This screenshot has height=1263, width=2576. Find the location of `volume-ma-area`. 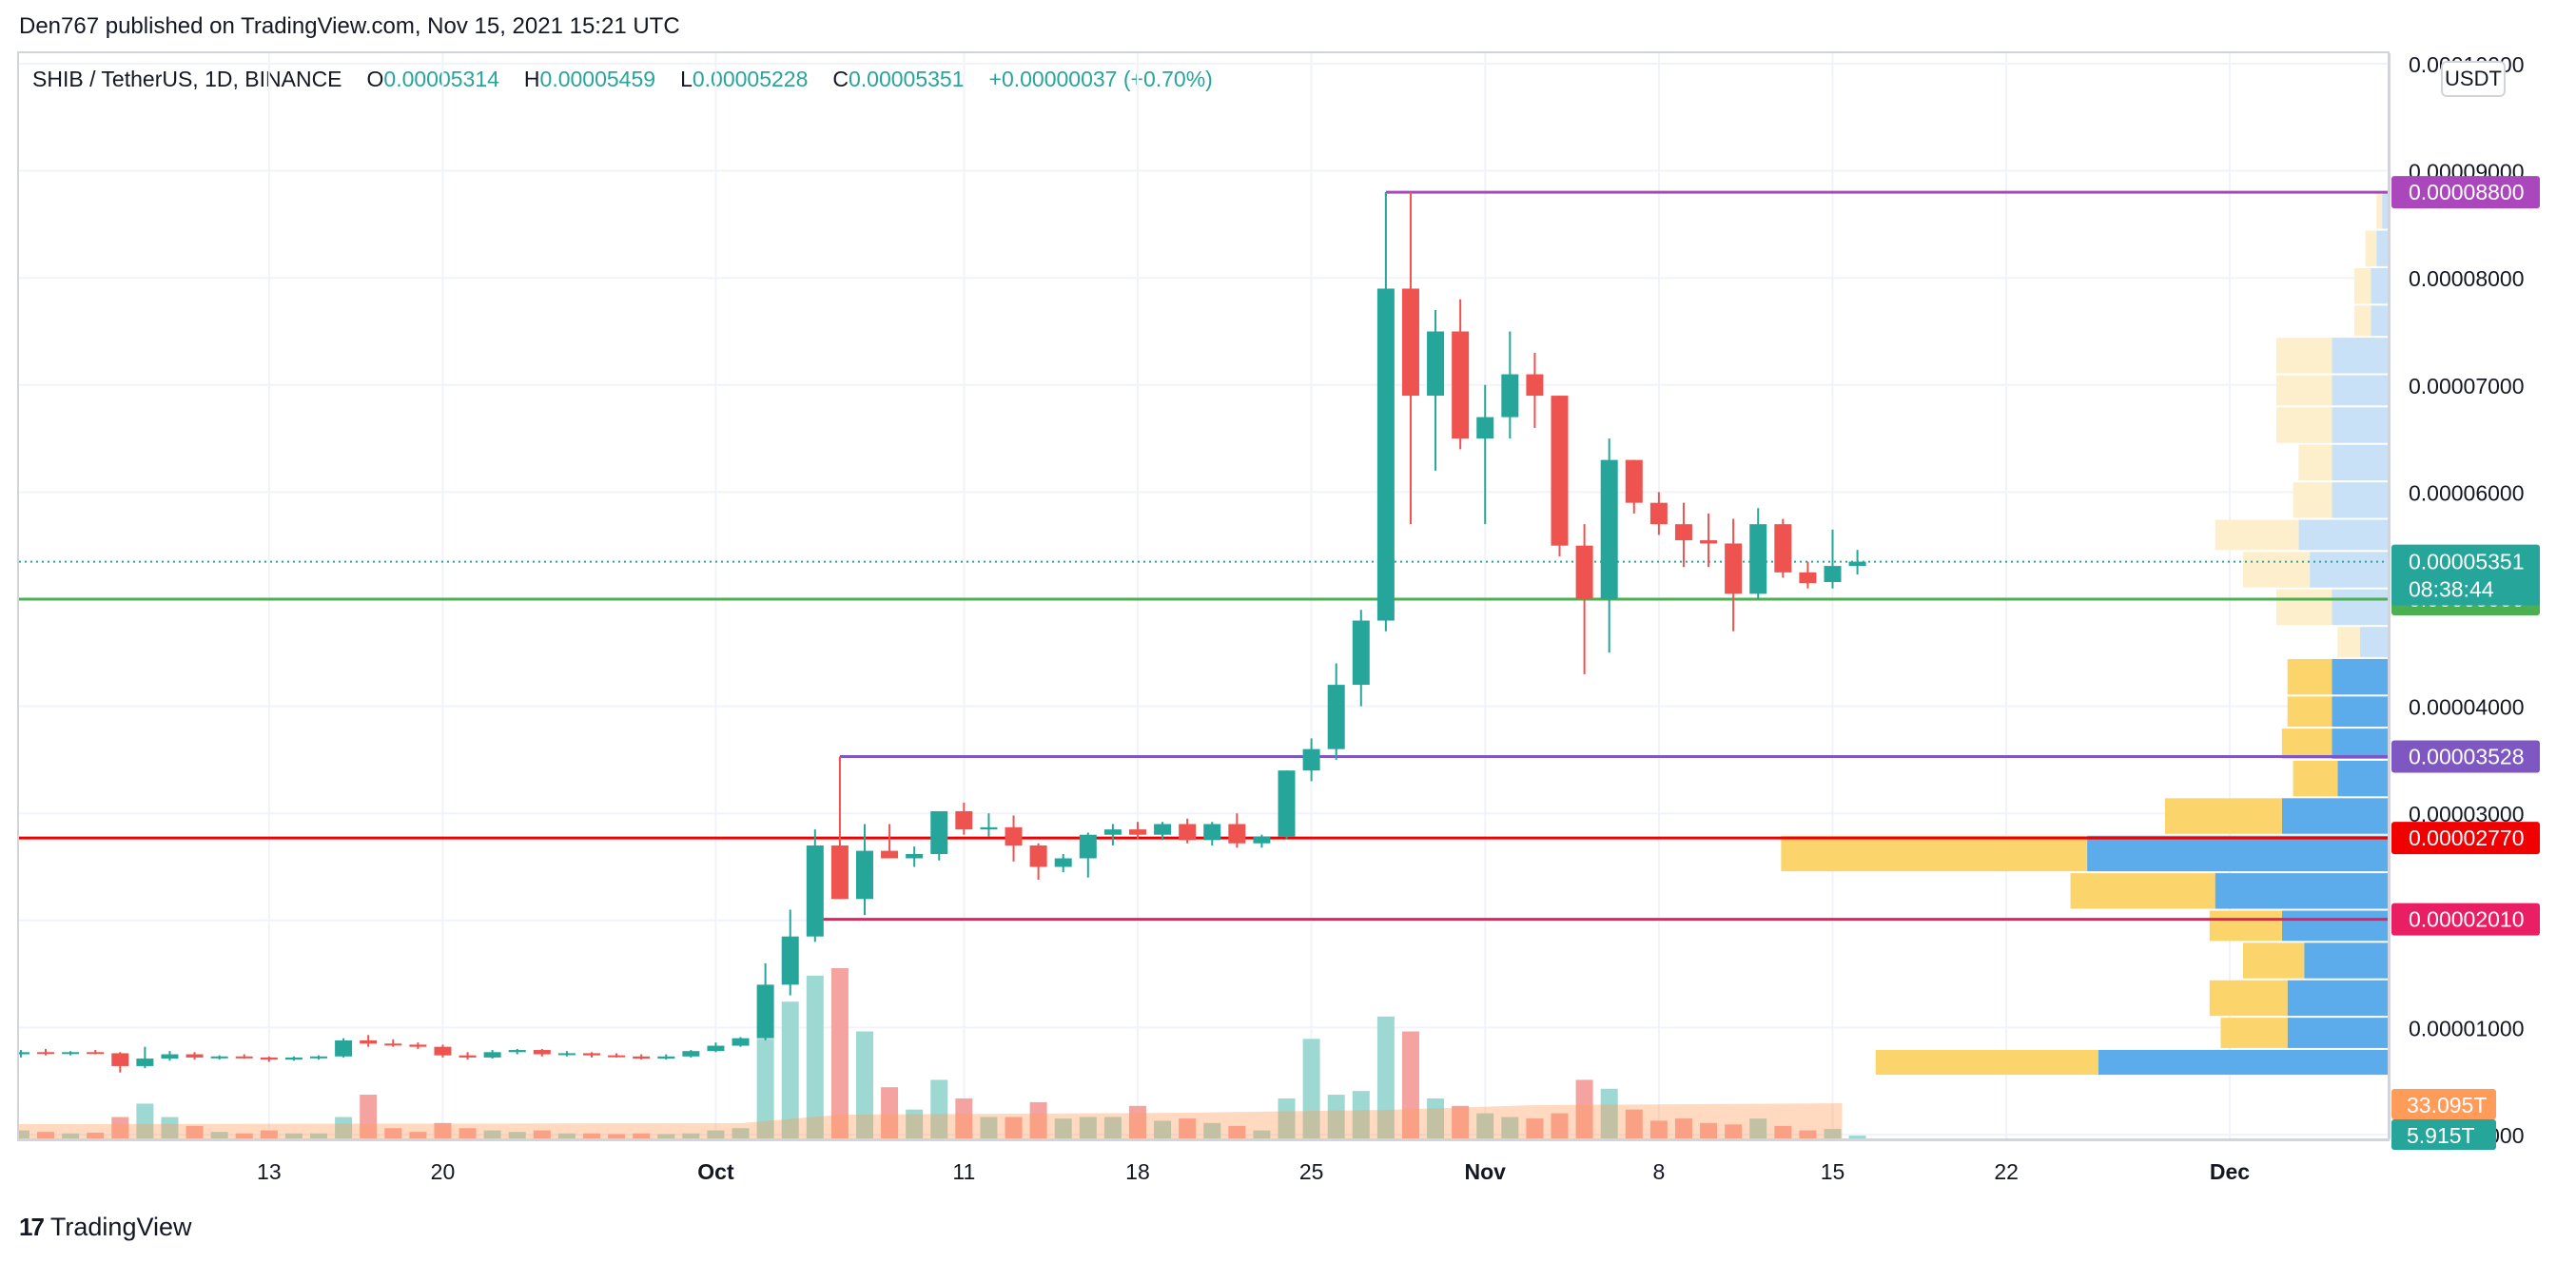

volume-ma-area is located at coordinates (931, 1121).